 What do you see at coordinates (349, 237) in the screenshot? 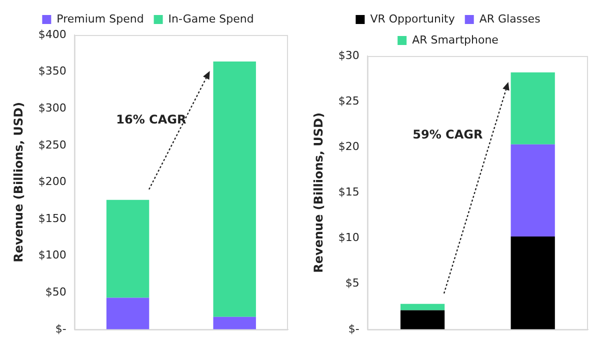
I see `y-tick-label: $10` at bounding box center [349, 237].